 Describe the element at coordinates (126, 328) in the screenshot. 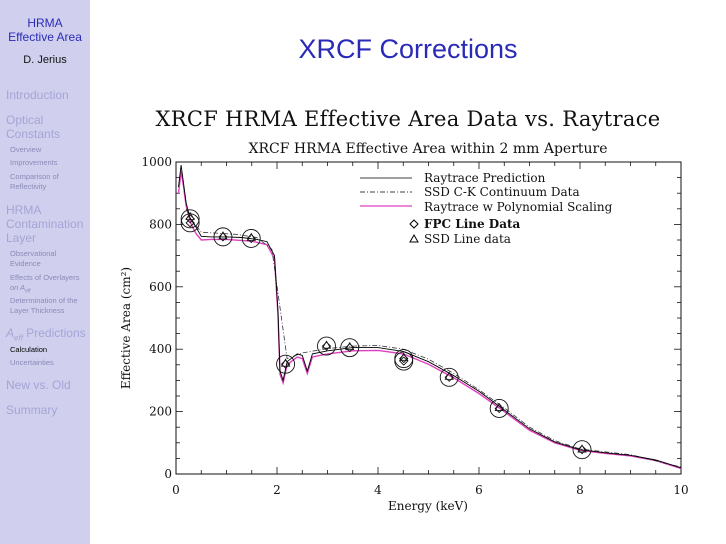

I see `y-axis-label: Effective Area (cm²)` at that location.